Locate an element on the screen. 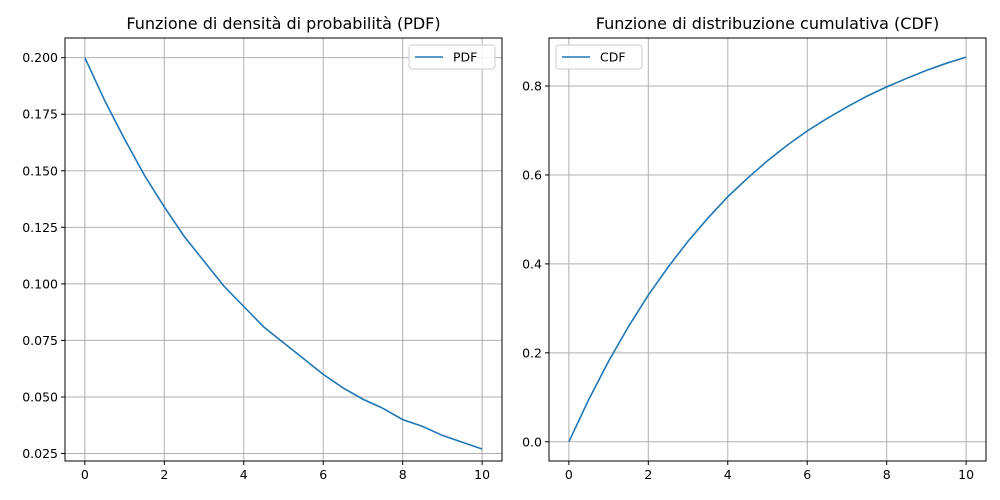  cdf-y-tick-label: 0.6 is located at coordinates (532, 174).